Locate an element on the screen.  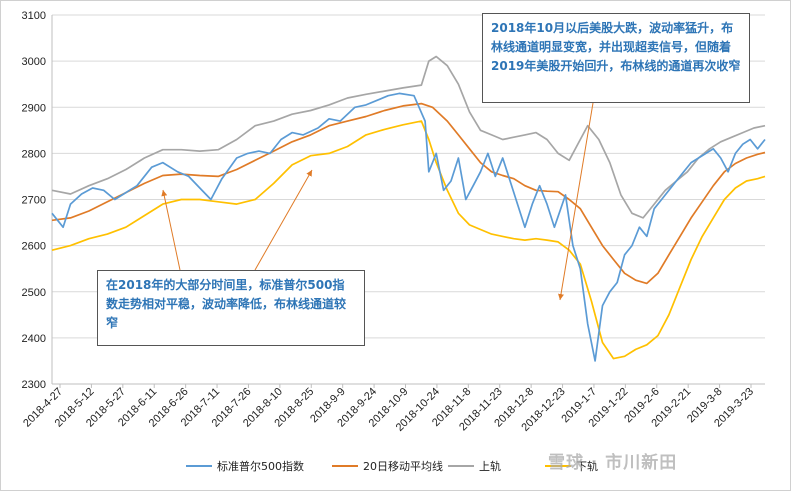
arrow-to-oversold is located at coordinates (576, 201).